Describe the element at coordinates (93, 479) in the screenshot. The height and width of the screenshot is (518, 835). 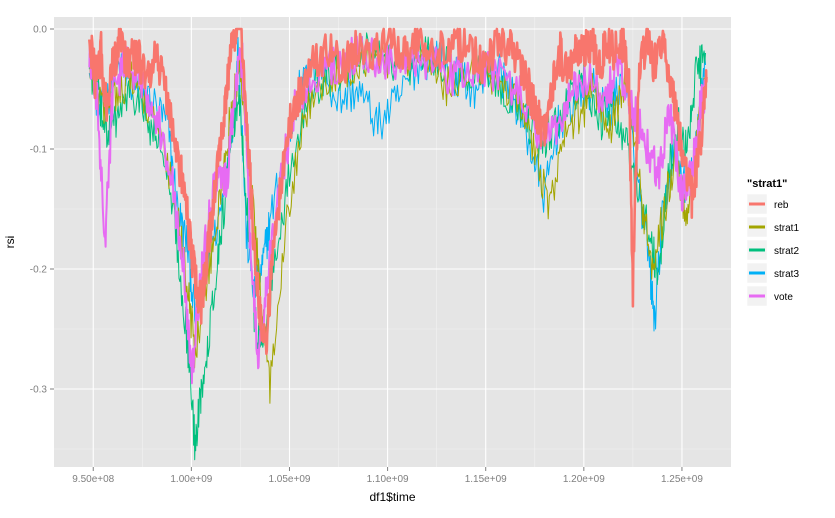
I see `x-tick-label: 9.50e+08` at that location.